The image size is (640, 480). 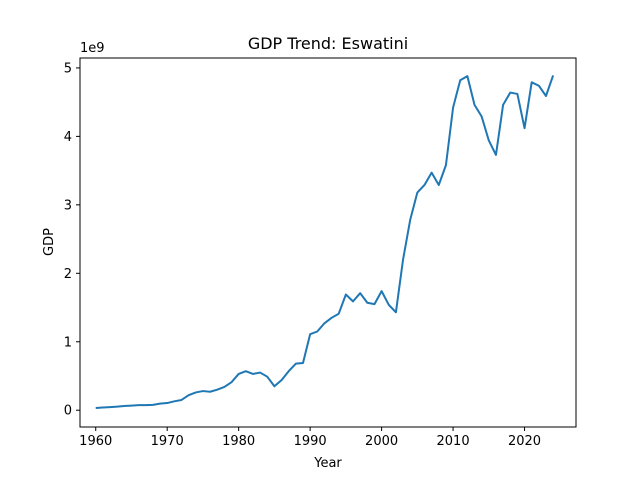 What do you see at coordinates (524, 441) in the screenshot?
I see `x-tick-label: 2020` at bounding box center [524, 441].